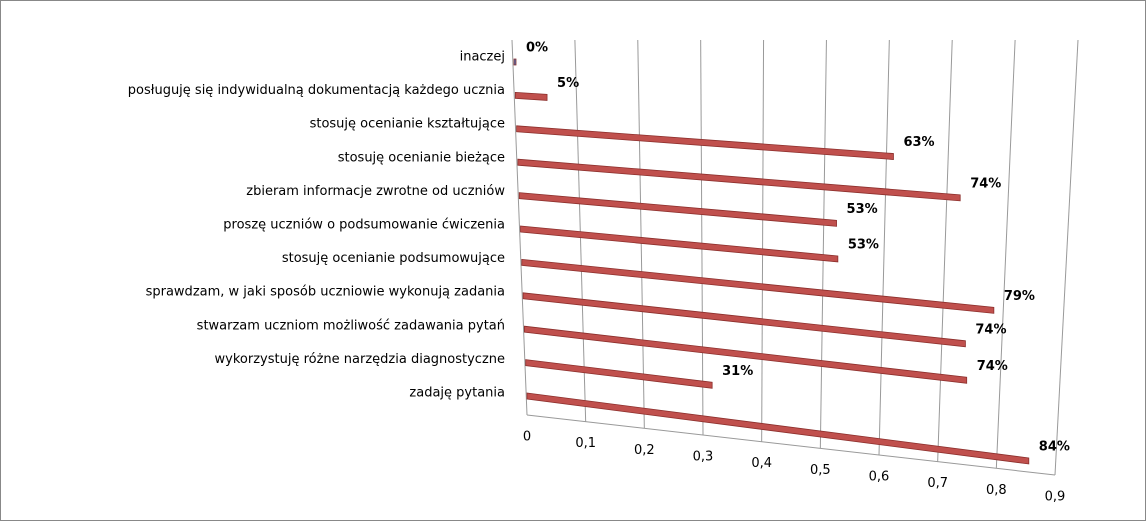  What do you see at coordinates (1019, 296) in the screenshot?
I see `value-label: 79%` at bounding box center [1019, 296].